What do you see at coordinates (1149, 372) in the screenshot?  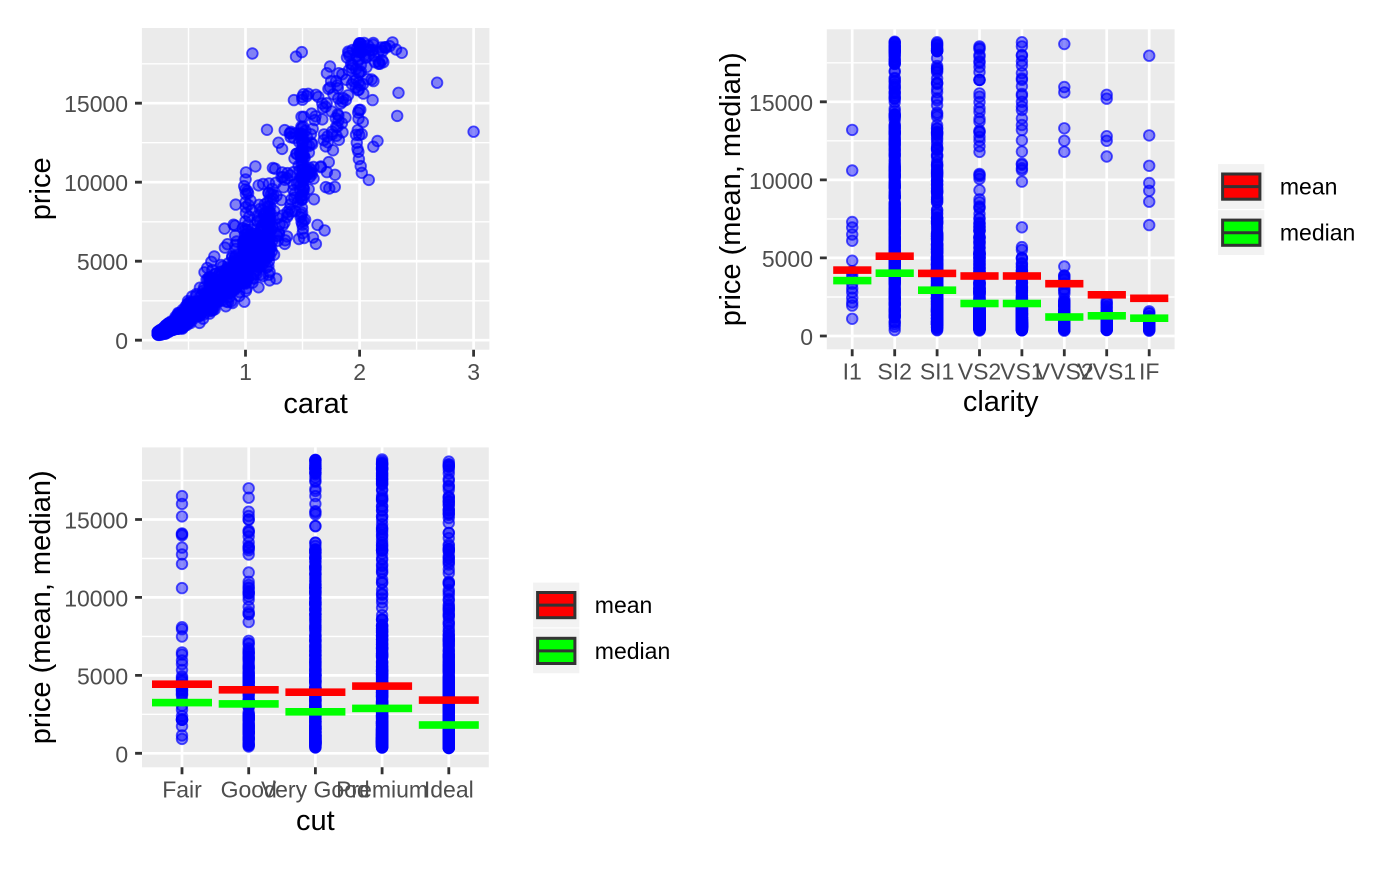 I see `svg-text: IF` at bounding box center [1149, 372].